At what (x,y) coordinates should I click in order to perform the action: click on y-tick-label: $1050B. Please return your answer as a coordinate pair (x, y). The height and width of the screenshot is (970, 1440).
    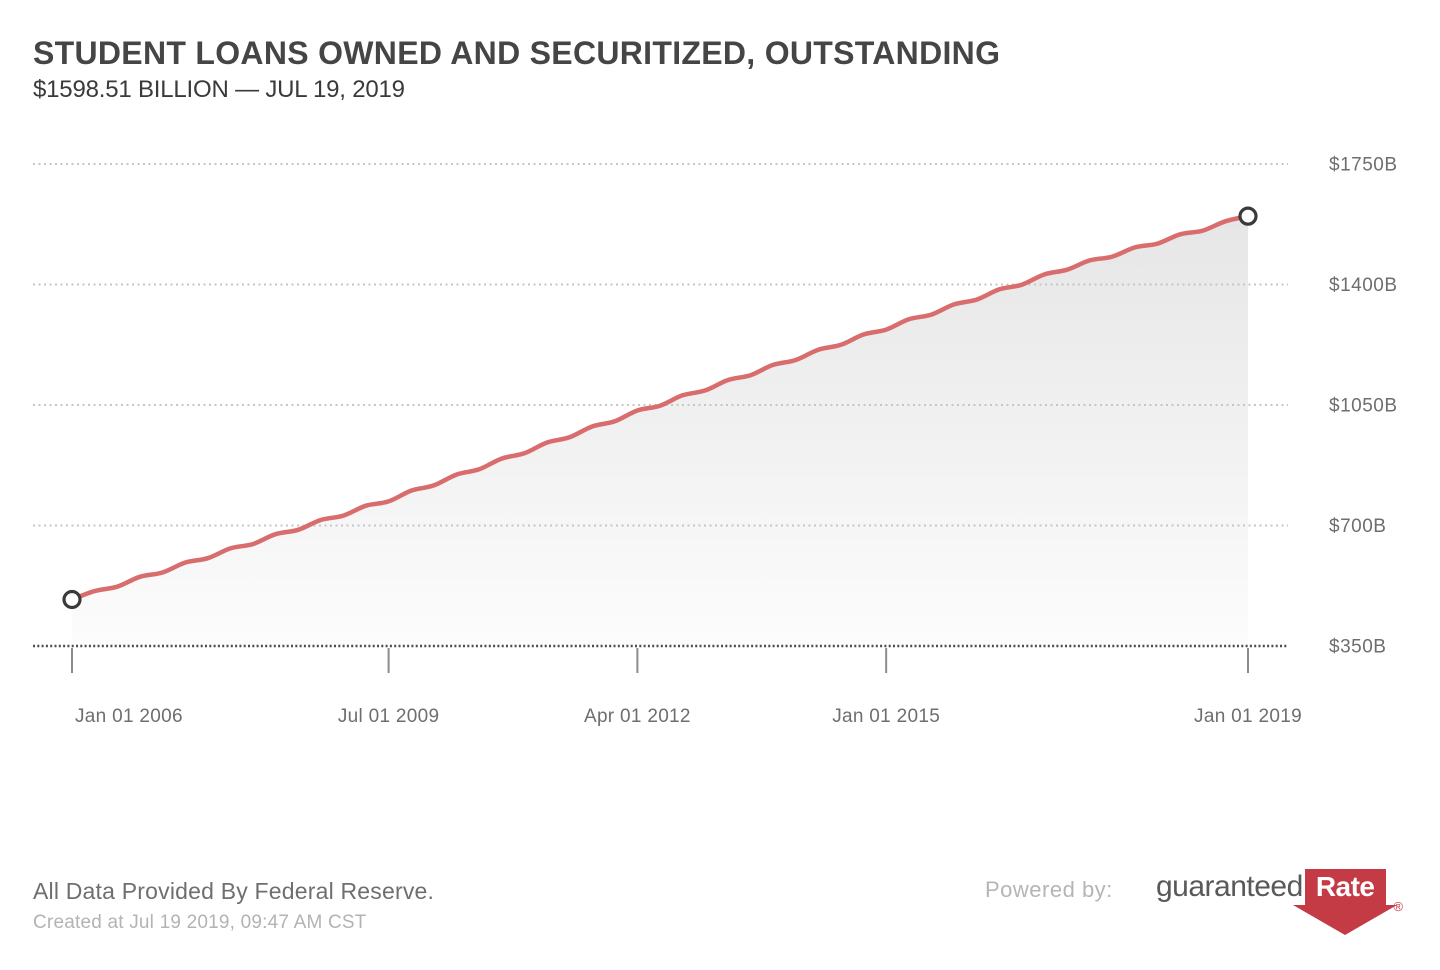
    Looking at the image, I should click on (1363, 406).